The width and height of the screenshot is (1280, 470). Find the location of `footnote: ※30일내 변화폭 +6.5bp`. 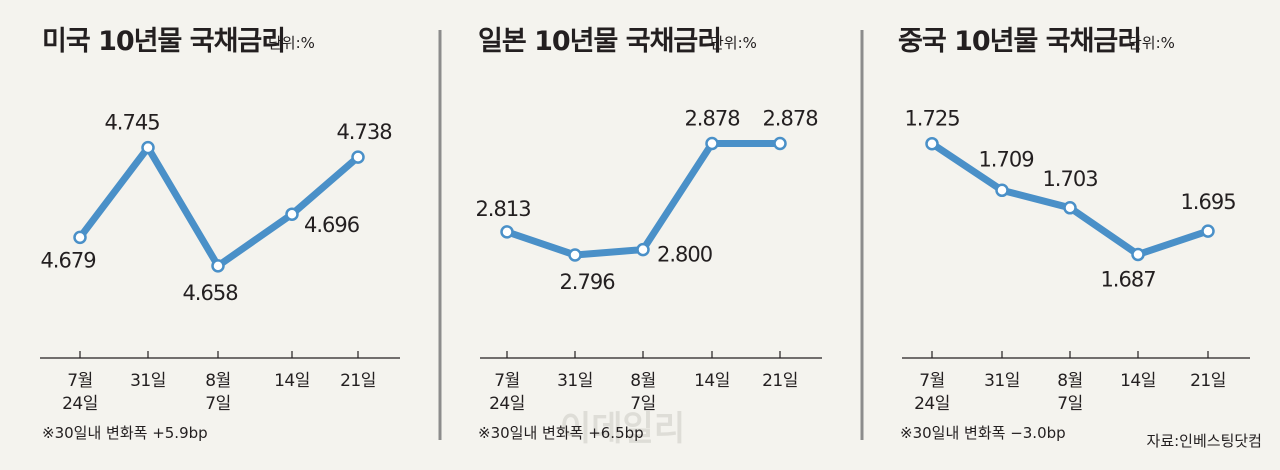

footnote: ※30일내 변화폭 +6.5bp is located at coordinates (561, 433).